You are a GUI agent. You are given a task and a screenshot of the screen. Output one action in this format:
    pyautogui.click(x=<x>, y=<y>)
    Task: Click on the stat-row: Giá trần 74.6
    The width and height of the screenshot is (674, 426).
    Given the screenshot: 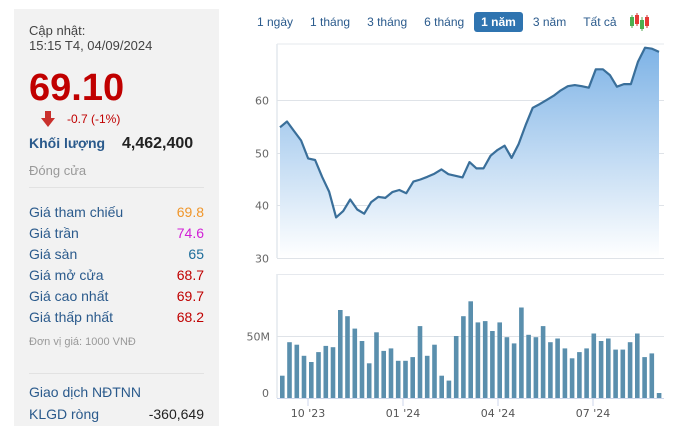 What is the action you would take?
    pyautogui.click(x=116, y=232)
    